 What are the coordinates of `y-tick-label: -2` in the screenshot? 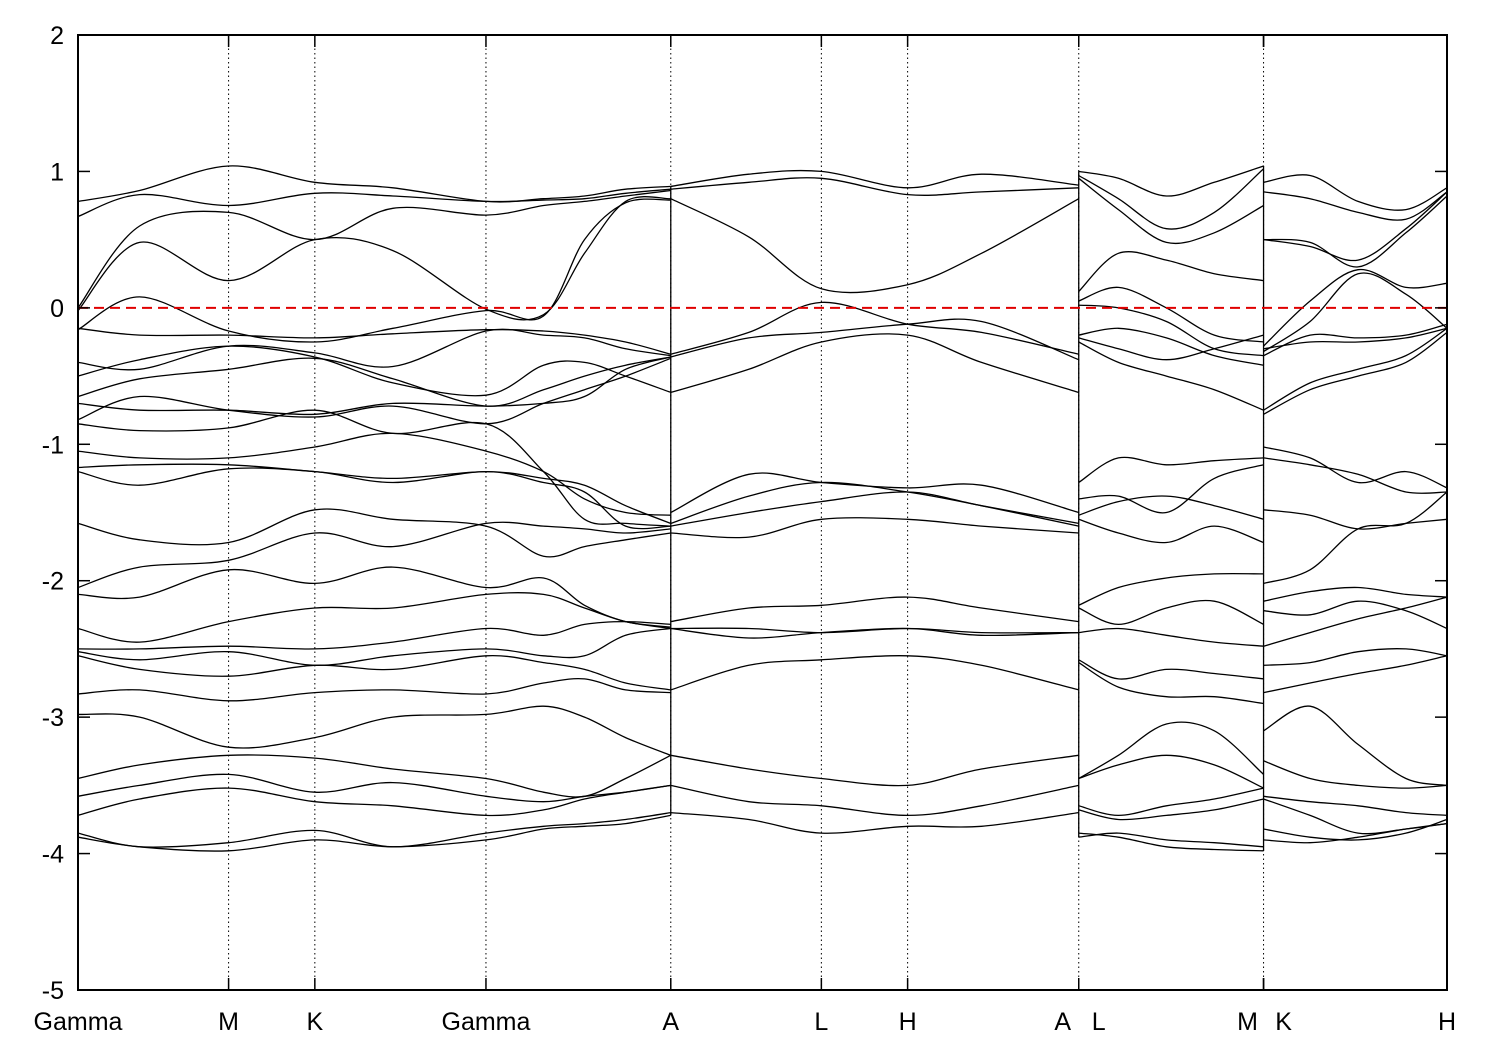 It's located at (53, 582).